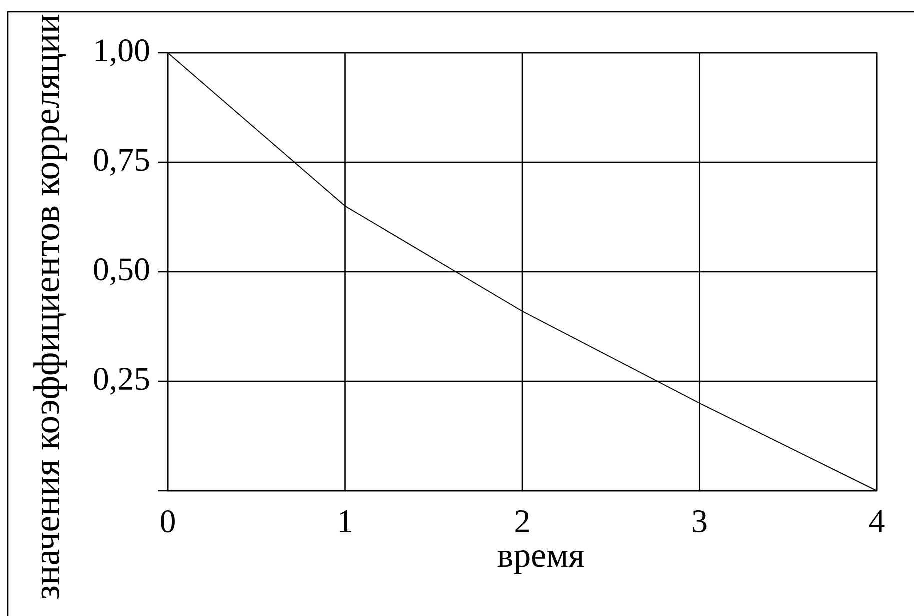 The height and width of the screenshot is (616, 914). Describe the element at coordinates (51, 306) in the screenshot. I see `y-axis-title: значения коэффициентов корреляции` at that location.